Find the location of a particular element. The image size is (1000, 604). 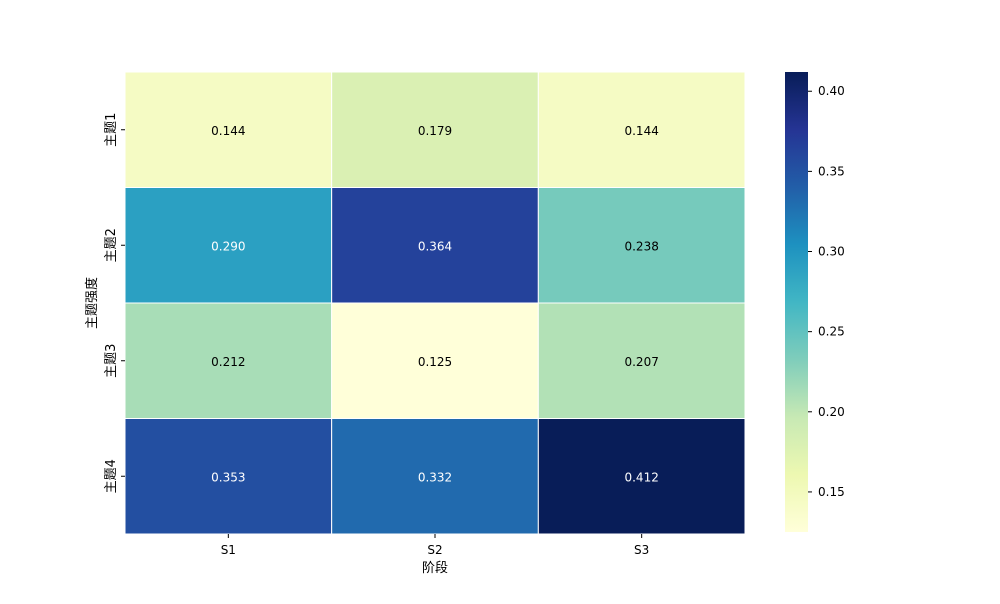

cell-value-label: 0.353 is located at coordinates (228, 477).